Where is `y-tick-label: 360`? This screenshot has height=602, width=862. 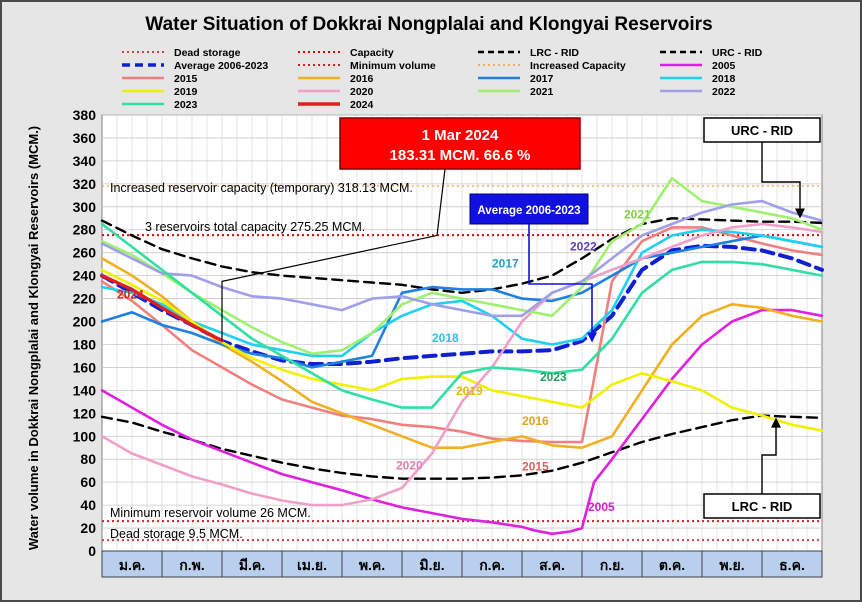 y-tick-label: 360 is located at coordinates (85, 138).